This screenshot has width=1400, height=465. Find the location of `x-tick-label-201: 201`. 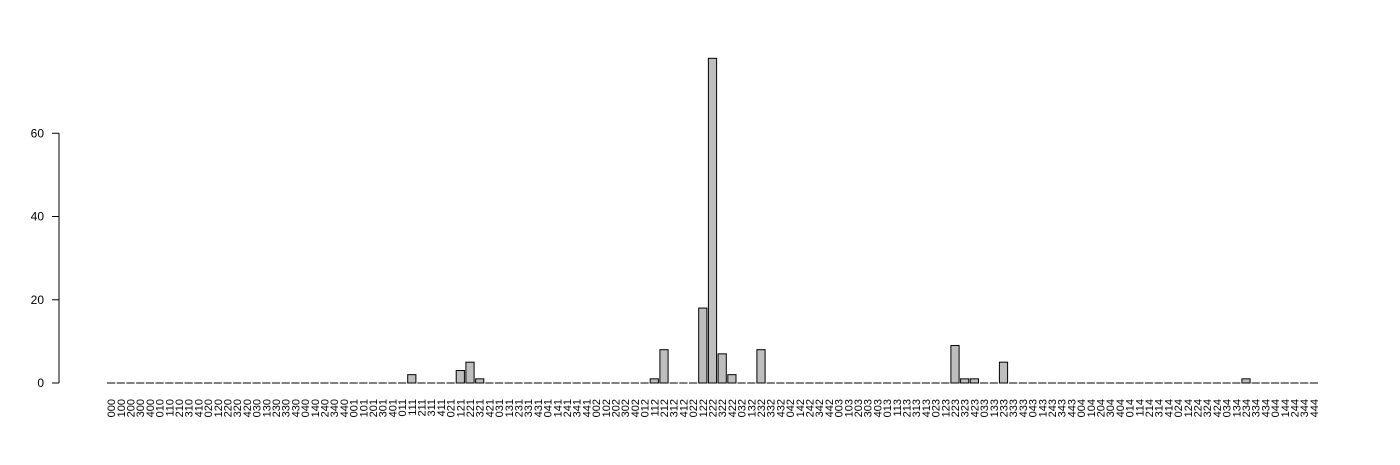

x-tick-label-201: 201 is located at coordinates (374, 408).